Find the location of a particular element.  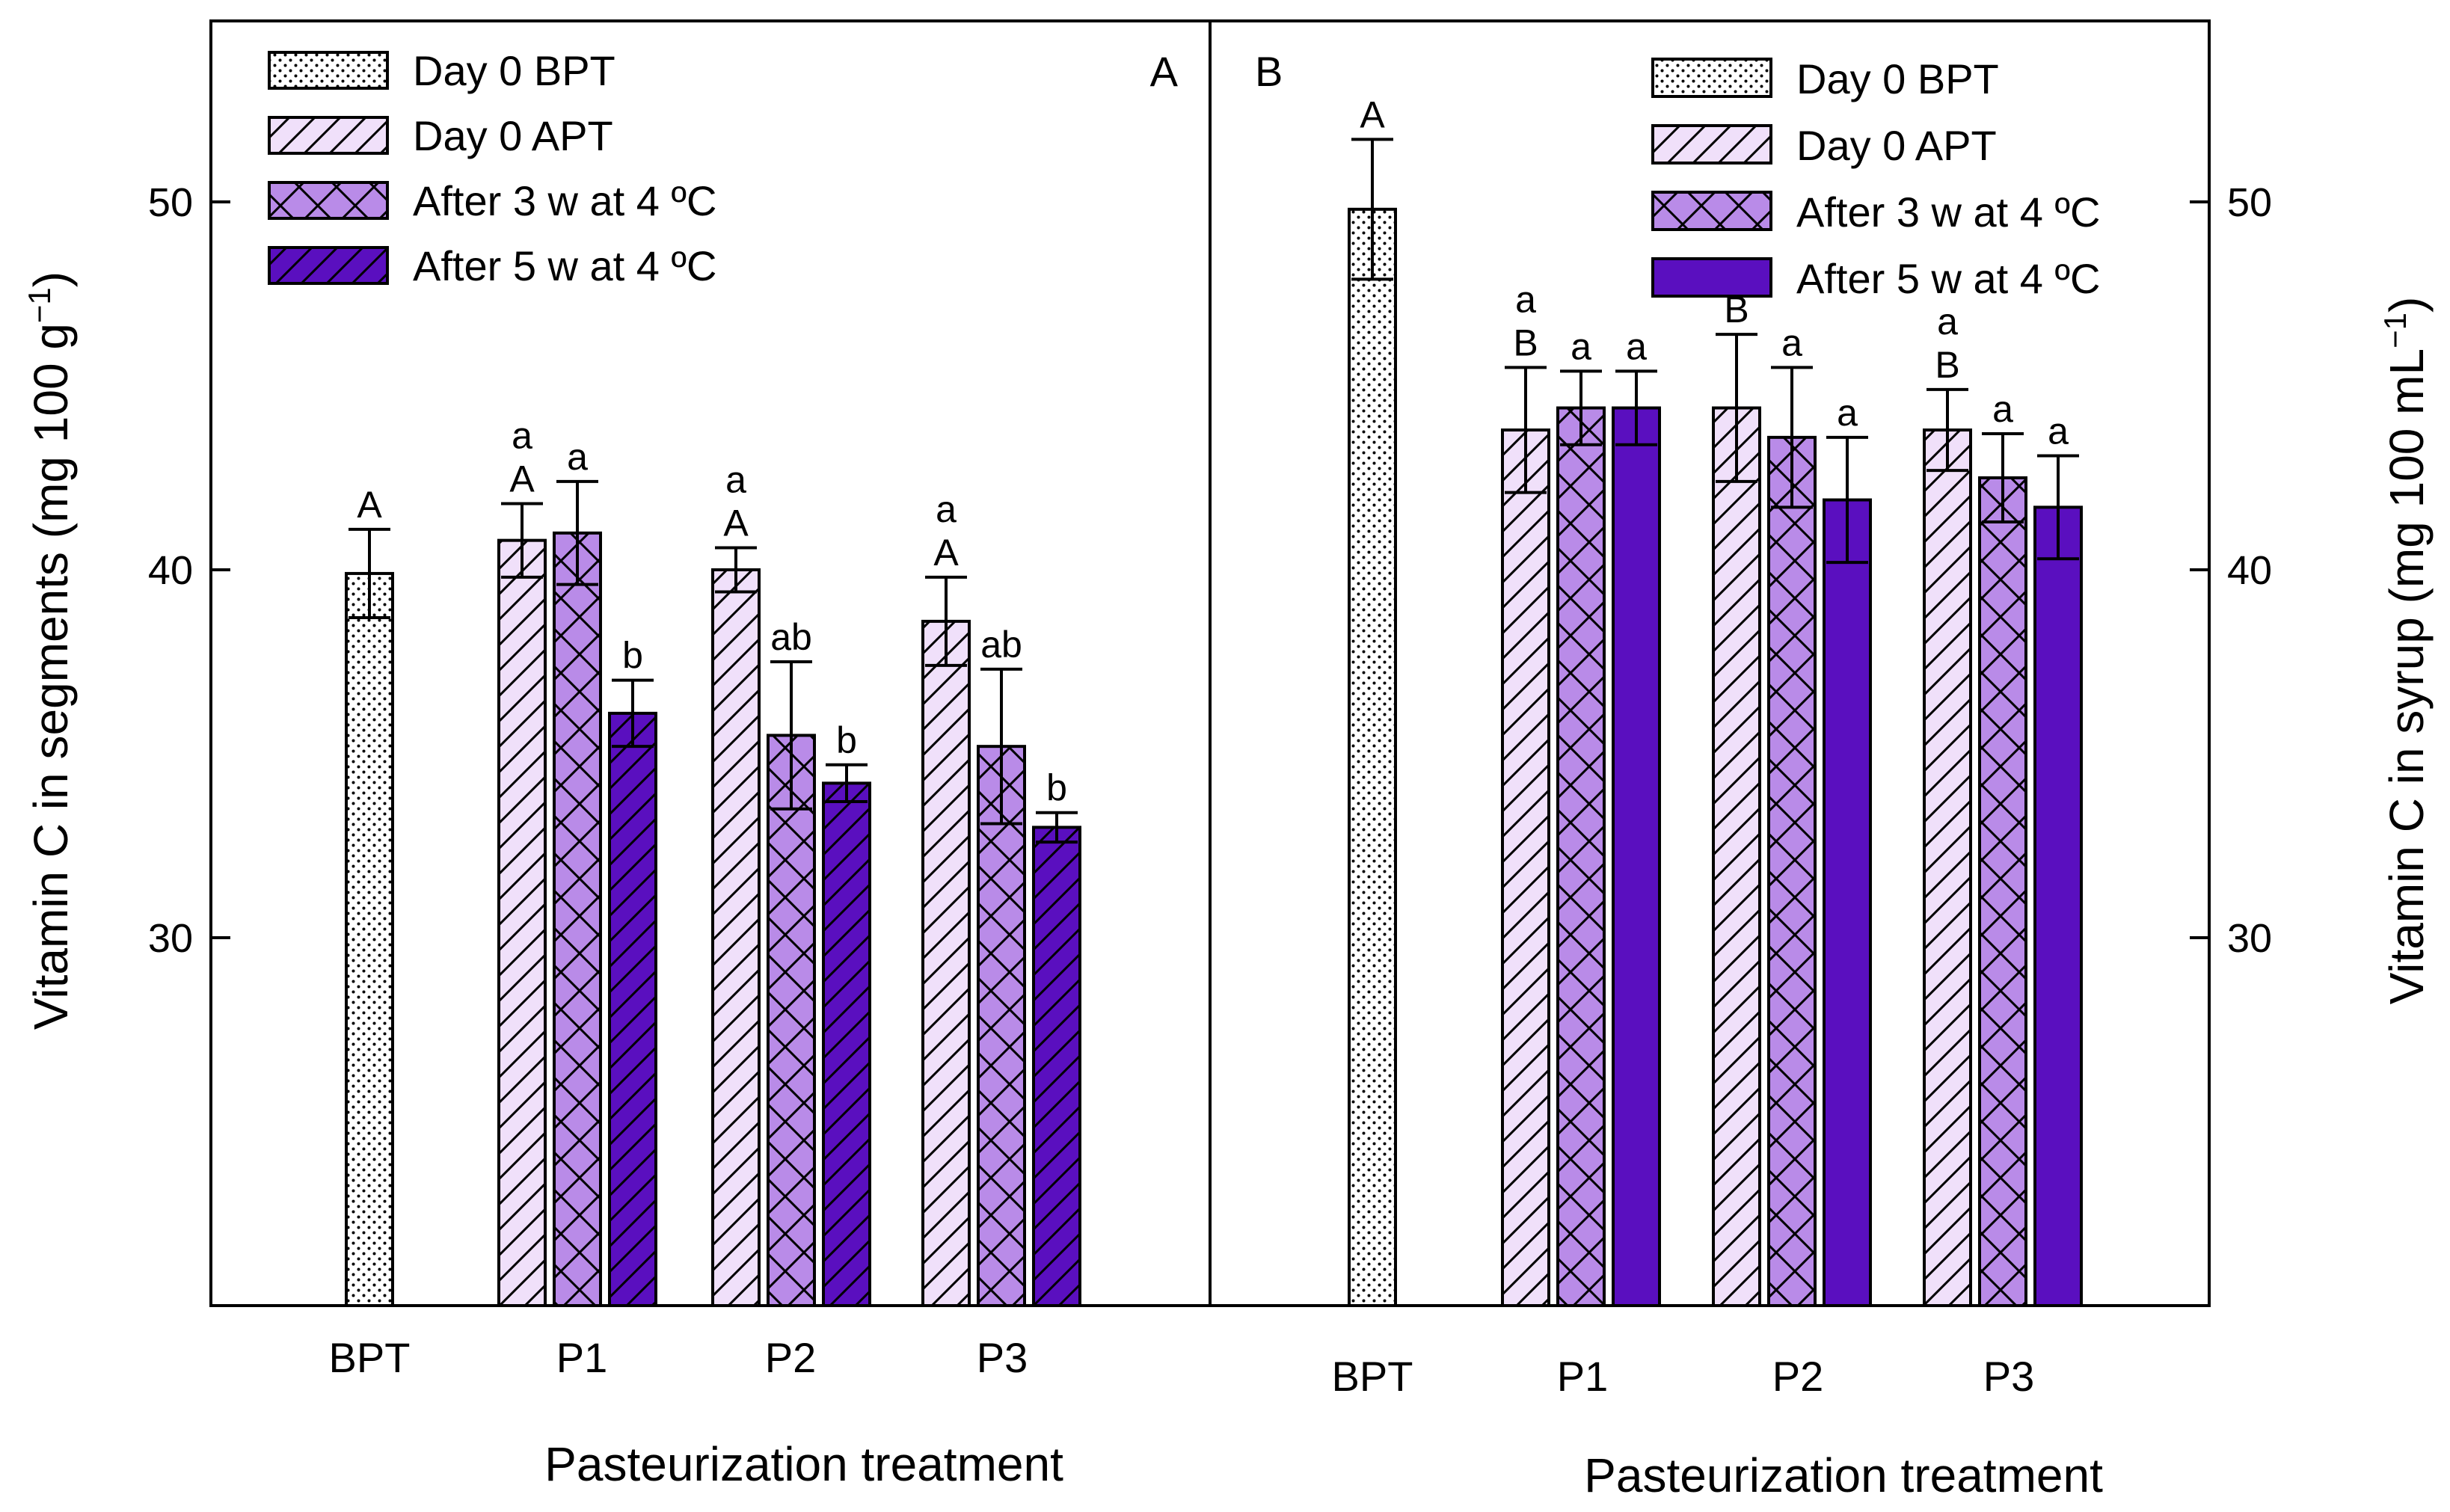

sig-letter-p1-after-5-w-at-4-c: b is located at coordinates (632, 656).